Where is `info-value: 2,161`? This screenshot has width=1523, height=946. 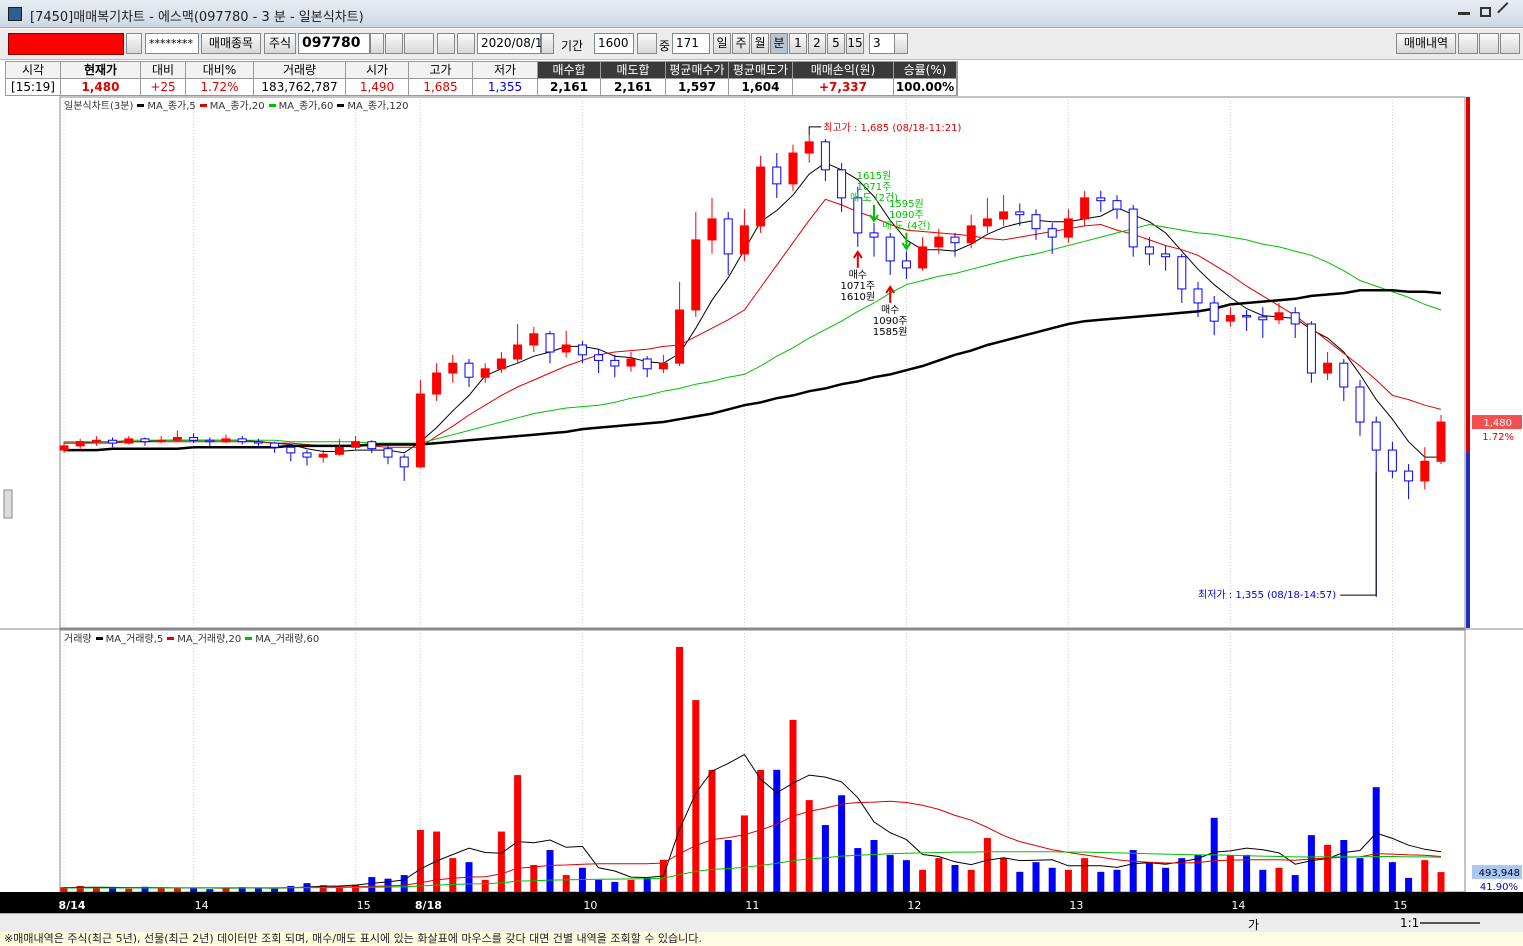
info-value: 2,161 is located at coordinates (633, 87).